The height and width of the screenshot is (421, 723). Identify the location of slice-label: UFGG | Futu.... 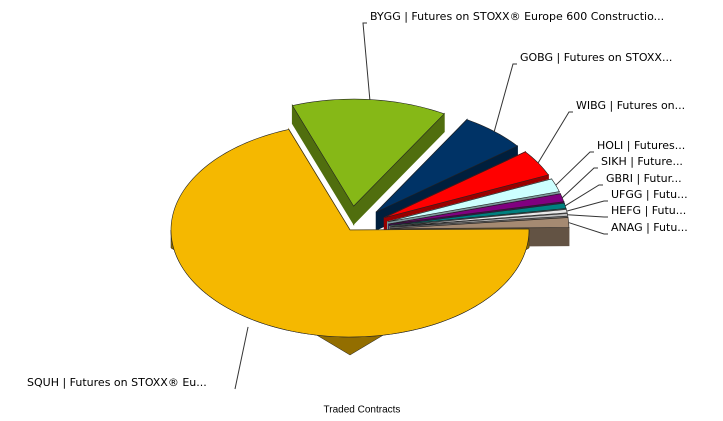
(649, 194).